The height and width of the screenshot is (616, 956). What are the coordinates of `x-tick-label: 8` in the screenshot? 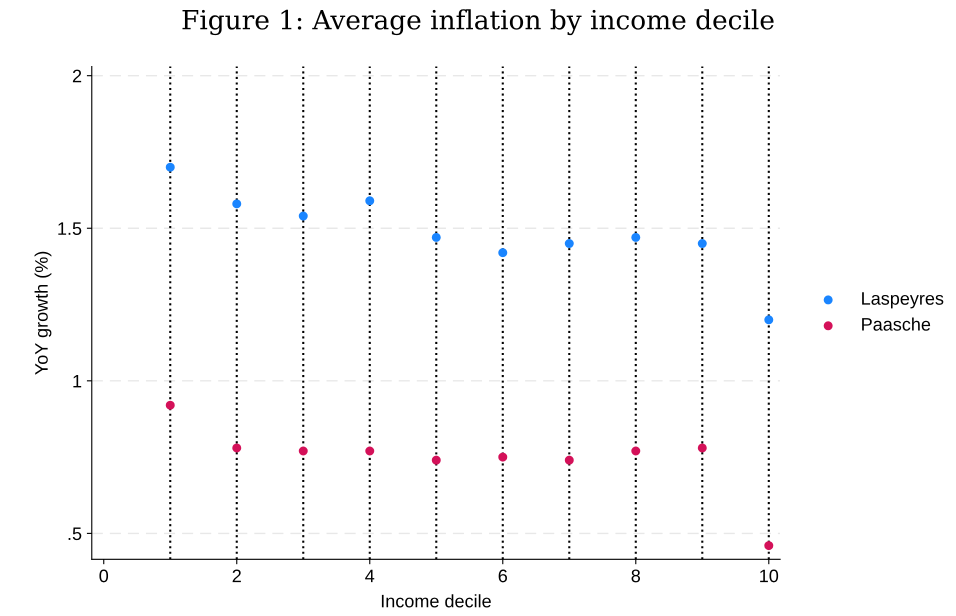 It's located at (636, 576).